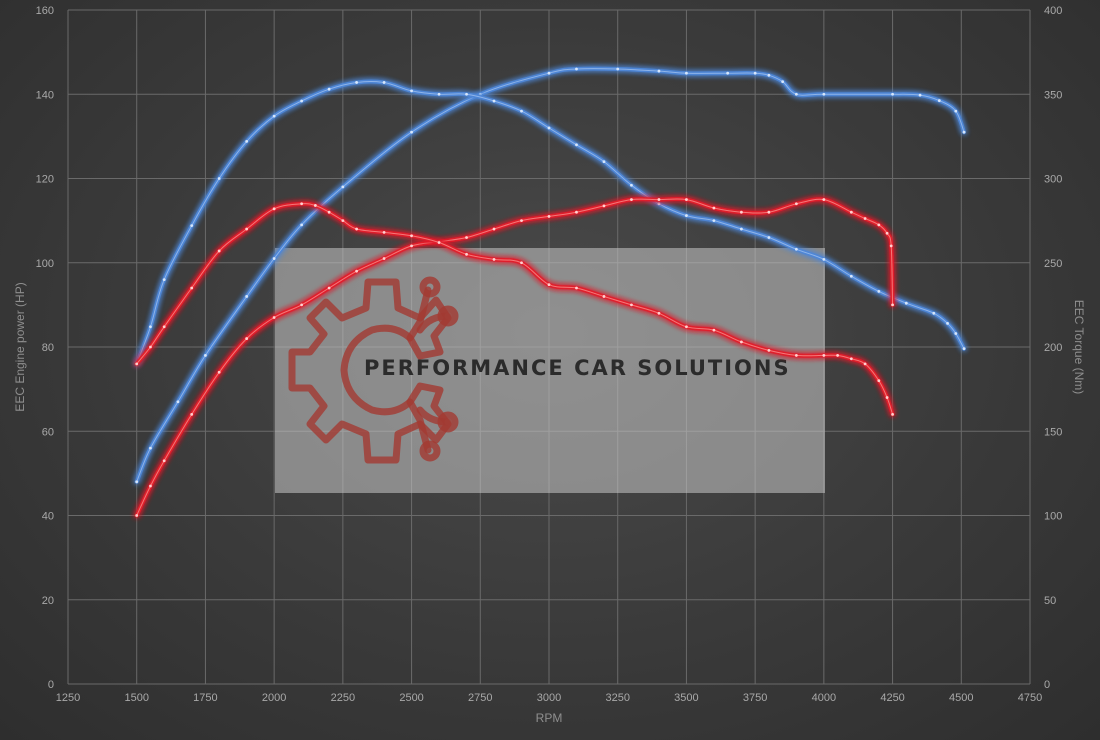 This screenshot has height=740, width=1100. What do you see at coordinates (45, 180) in the screenshot?
I see `y-left-tick-label: 120` at bounding box center [45, 180].